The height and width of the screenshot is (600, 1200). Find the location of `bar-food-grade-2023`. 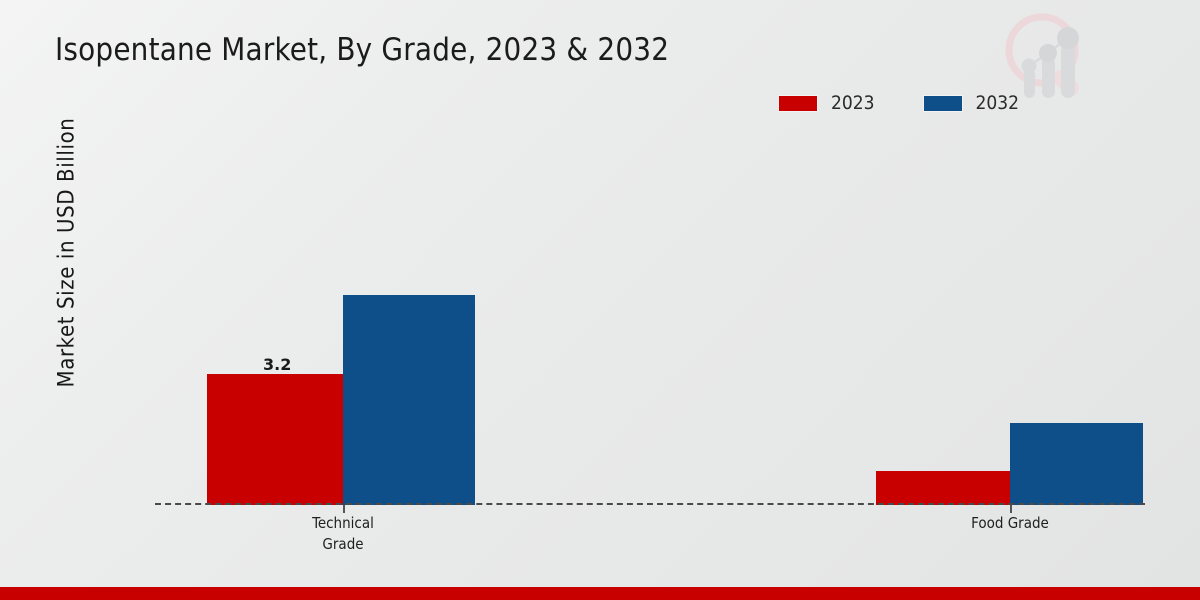

bar-food-grade-2023 is located at coordinates (943, 488).